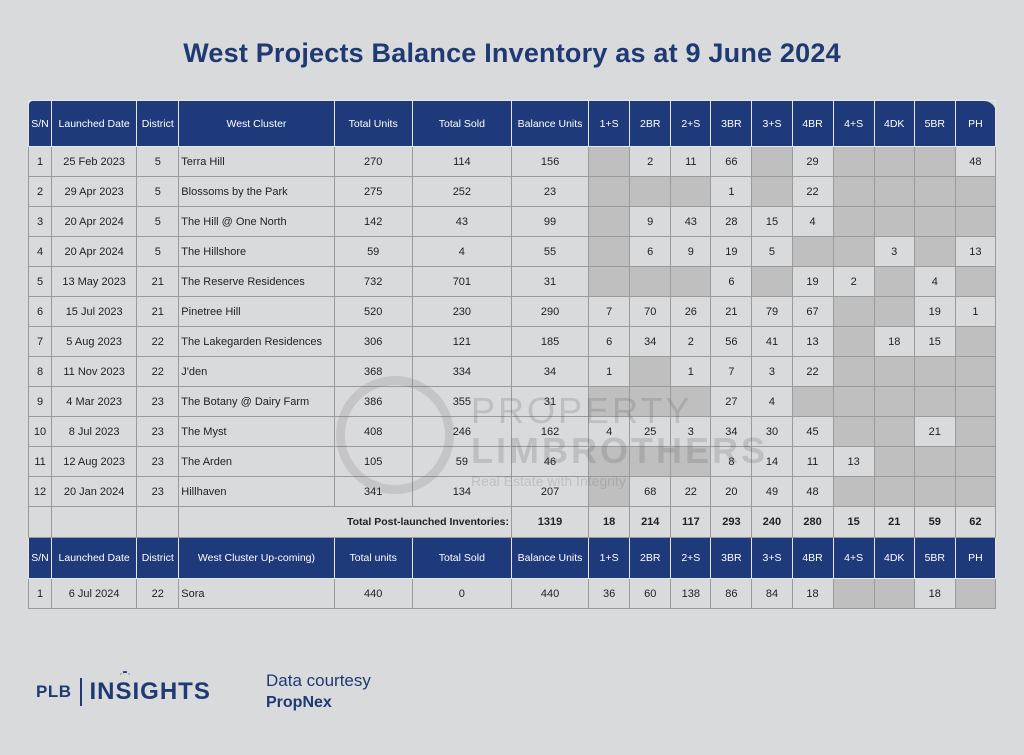  I want to click on table-cell: 20 Jan 2024, so click(94, 491).